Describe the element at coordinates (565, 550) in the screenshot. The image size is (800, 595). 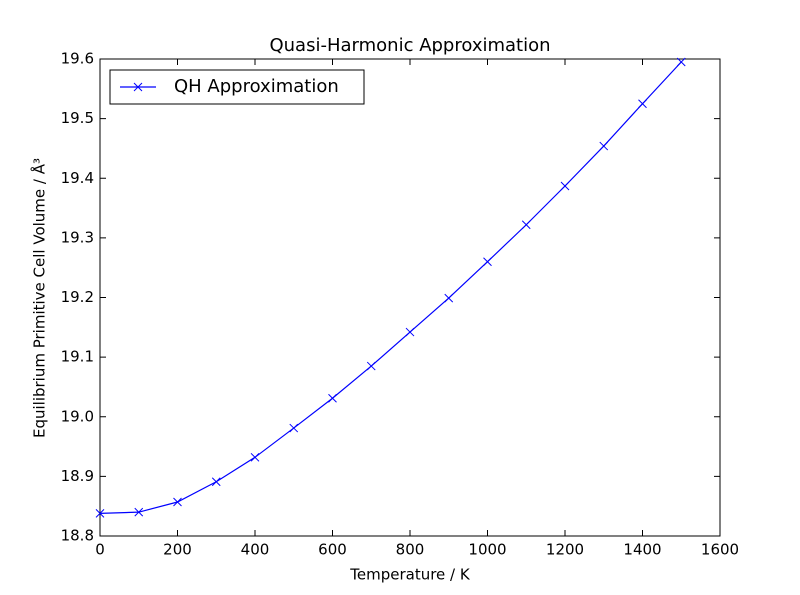
I see `x-tick-label: 1200` at that location.